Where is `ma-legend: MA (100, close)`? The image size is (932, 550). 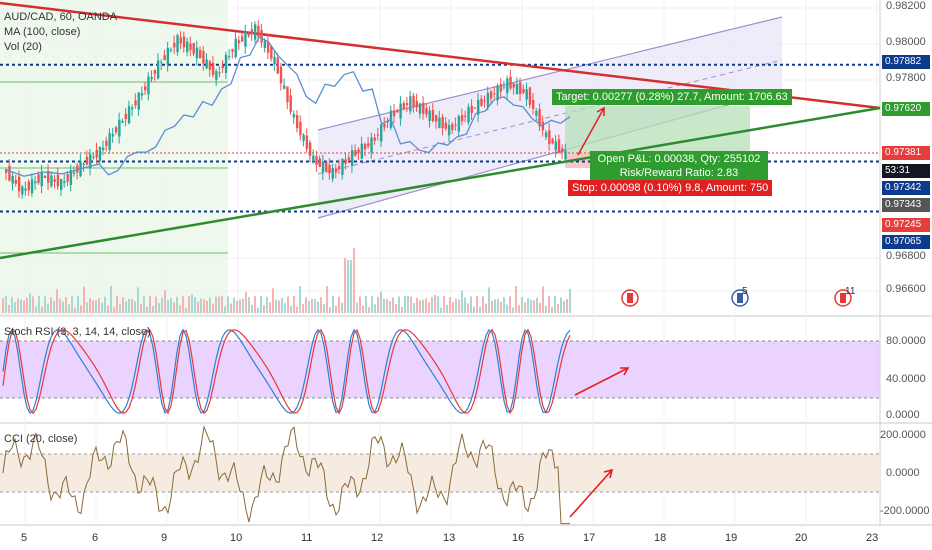
ma-legend: MA (100, close) is located at coordinates (42, 32).